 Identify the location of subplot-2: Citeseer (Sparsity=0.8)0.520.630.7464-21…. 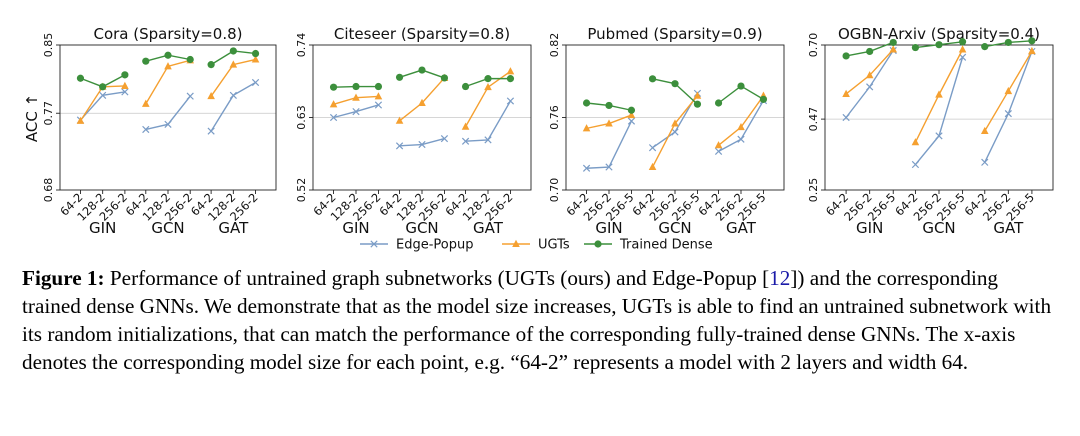
(413, 131).